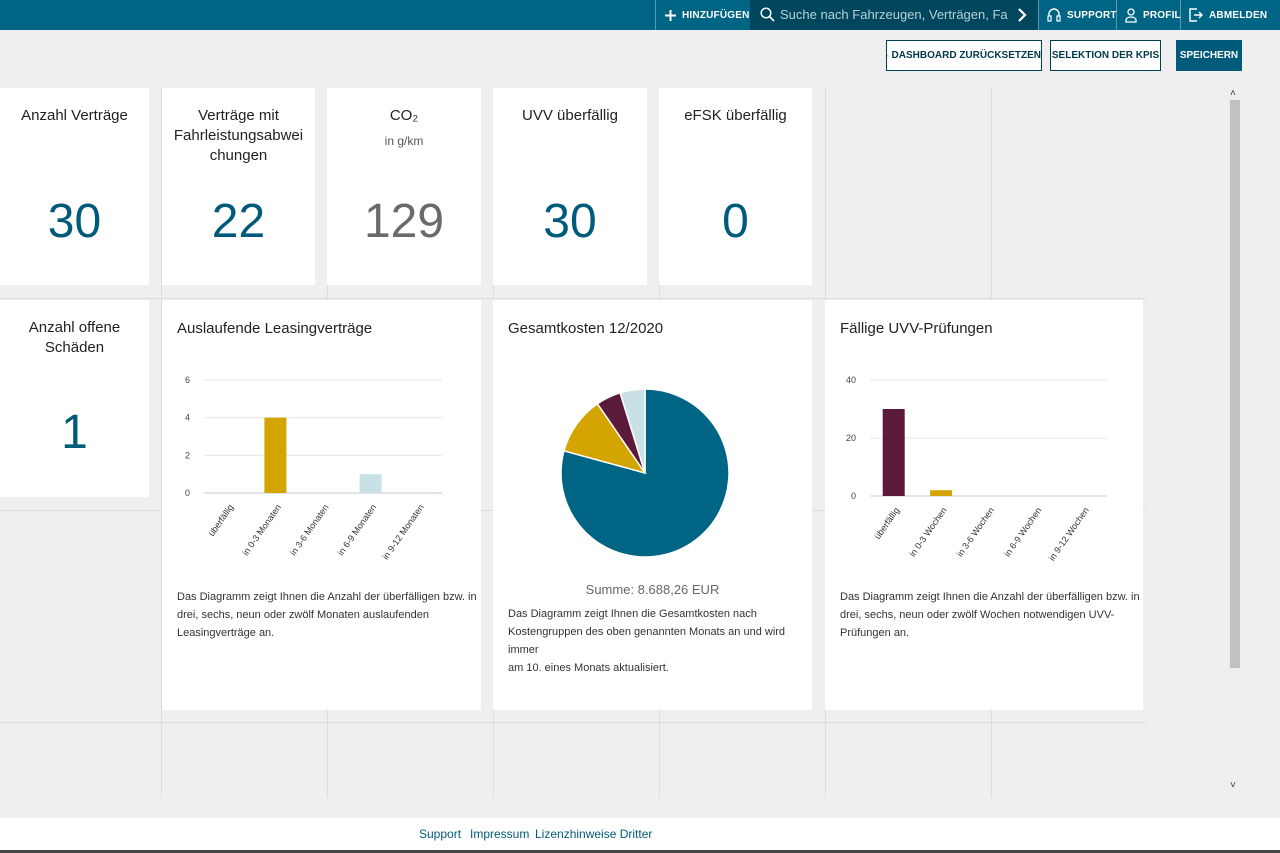 This screenshot has height=853, width=1280. What do you see at coordinates (1069, 533) in the screenshot?
I see `x-tick-label: in 9-12 Wochen` at bounding box center [1069, 533].